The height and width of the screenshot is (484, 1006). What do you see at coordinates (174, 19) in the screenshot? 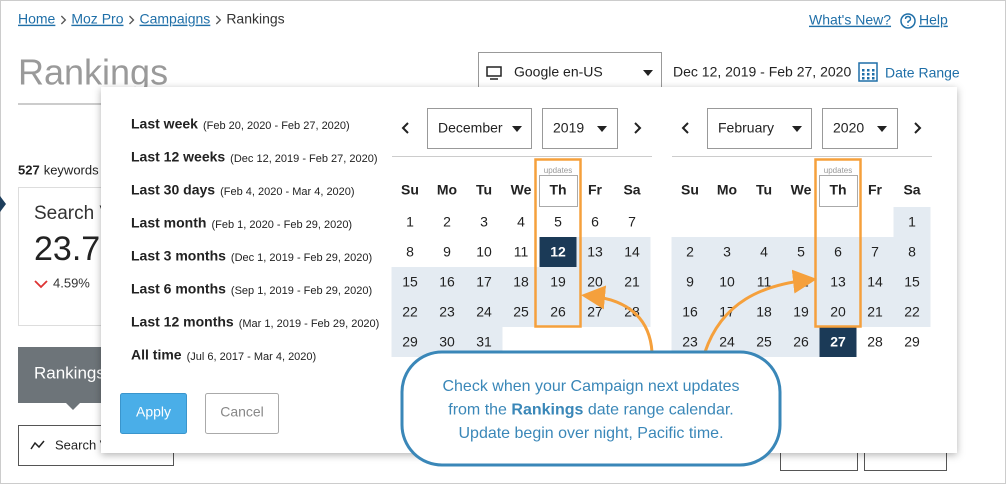
I see `breadcrumb-link: Campaigns` at bounding box center [174, 19].